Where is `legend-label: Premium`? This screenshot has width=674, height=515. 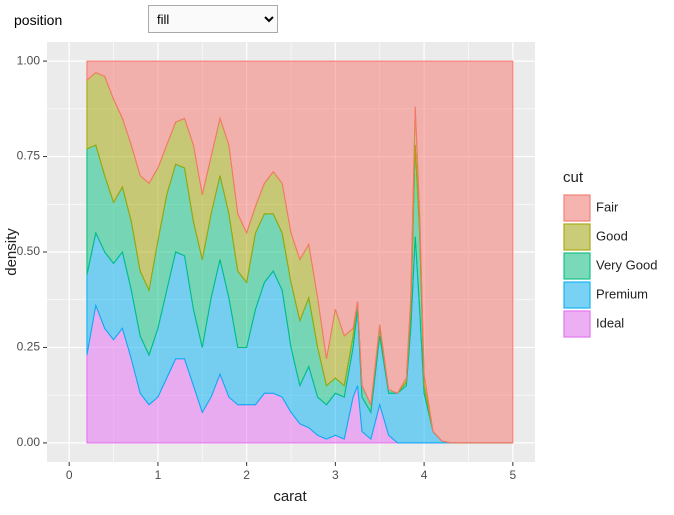
legend-label: Premium is located at coordinates (622, 293).